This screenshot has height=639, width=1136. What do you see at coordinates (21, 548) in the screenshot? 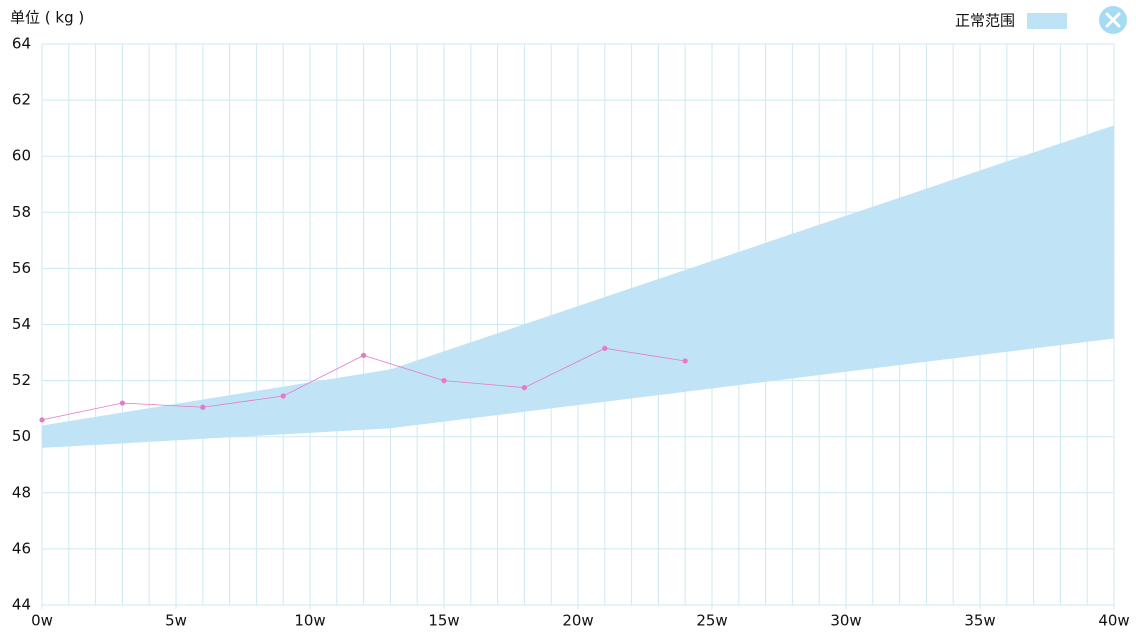
I see `y-tick-label: 46` at bounding box center [21, 548].